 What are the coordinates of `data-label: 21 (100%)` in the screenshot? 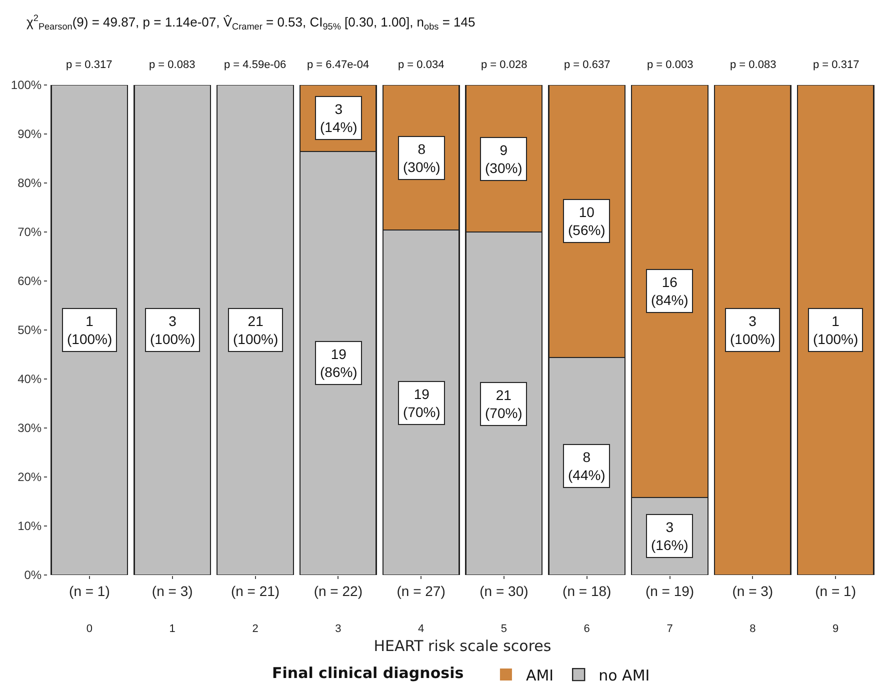 It's located at (255, 330).